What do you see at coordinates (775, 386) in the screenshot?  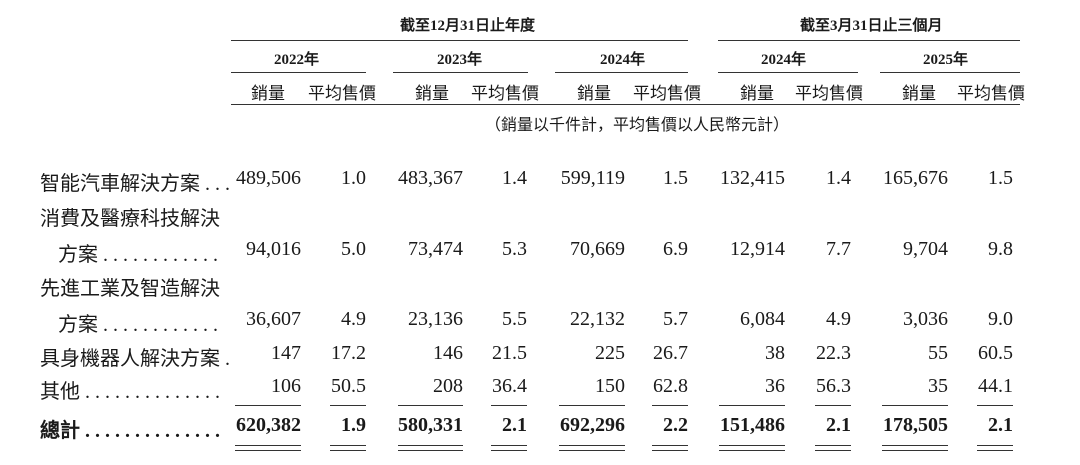 I see `cell-volume: 36` at bounding box center [775, 386].